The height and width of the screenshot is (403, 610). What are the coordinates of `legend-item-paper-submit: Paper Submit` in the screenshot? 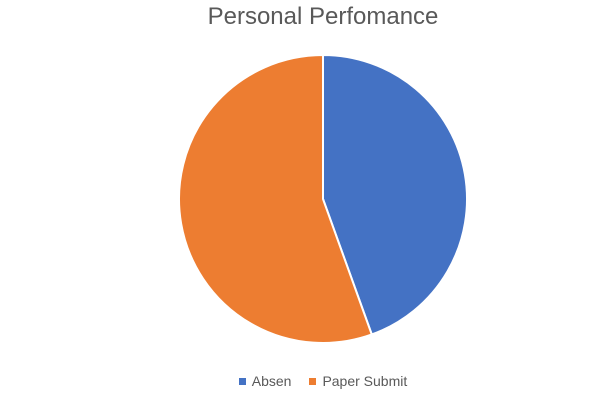 It's located at (358, 381).